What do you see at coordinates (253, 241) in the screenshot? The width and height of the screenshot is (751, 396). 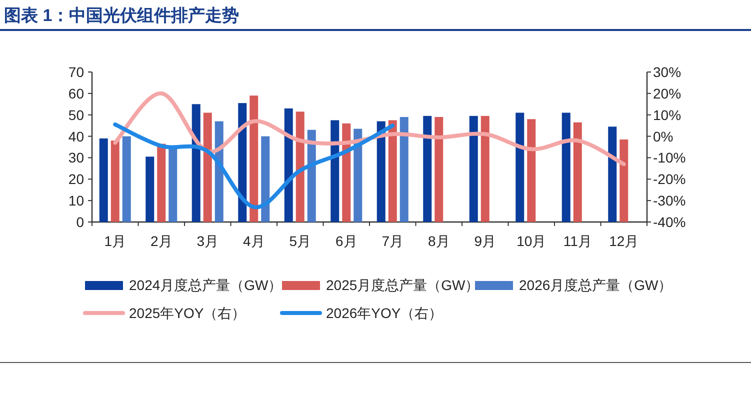 I see `x-tick-label: 4月` at bounding box center [253, 241].